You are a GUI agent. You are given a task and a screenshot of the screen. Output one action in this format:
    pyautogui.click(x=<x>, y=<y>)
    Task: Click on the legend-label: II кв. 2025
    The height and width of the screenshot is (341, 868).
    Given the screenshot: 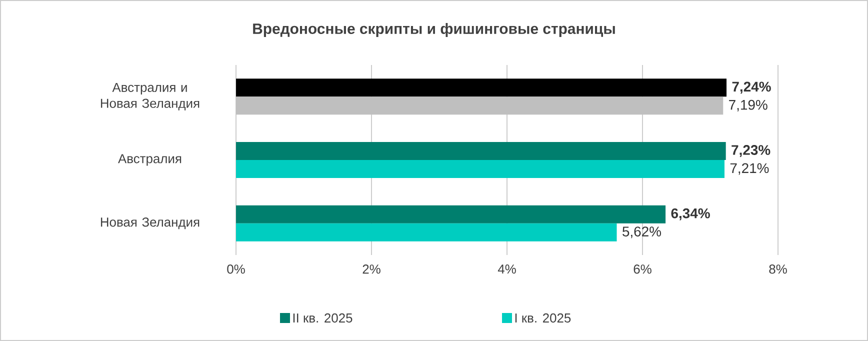 What is the action you would take?
    pyautogui.click(x=322, y=318)
    